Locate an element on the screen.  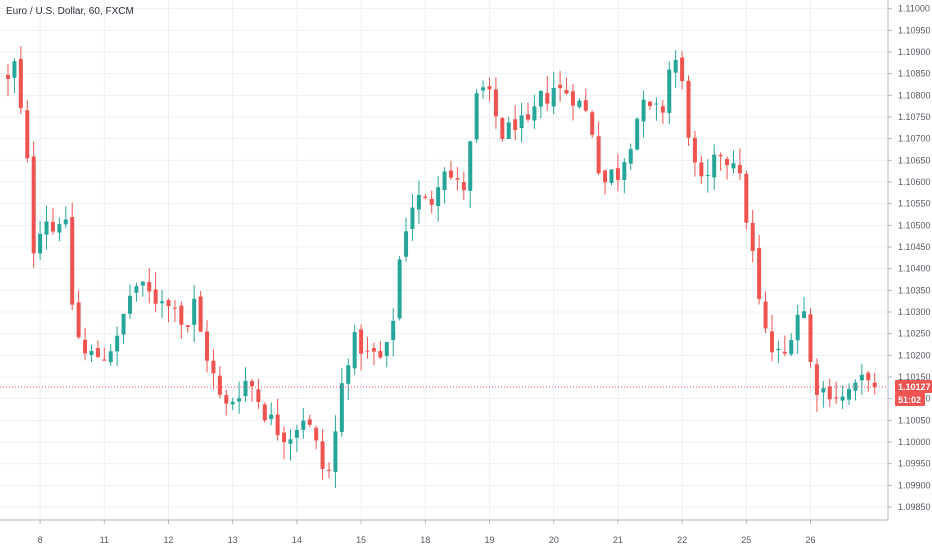
price-tick-label: 1.10250 is located at coordinates (914, 334).